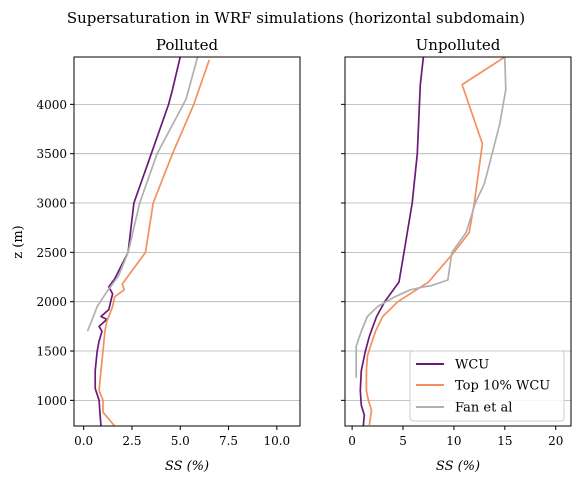  I want to click on panel-unpolluted-xlabel: SS (%), so click(458, 466).